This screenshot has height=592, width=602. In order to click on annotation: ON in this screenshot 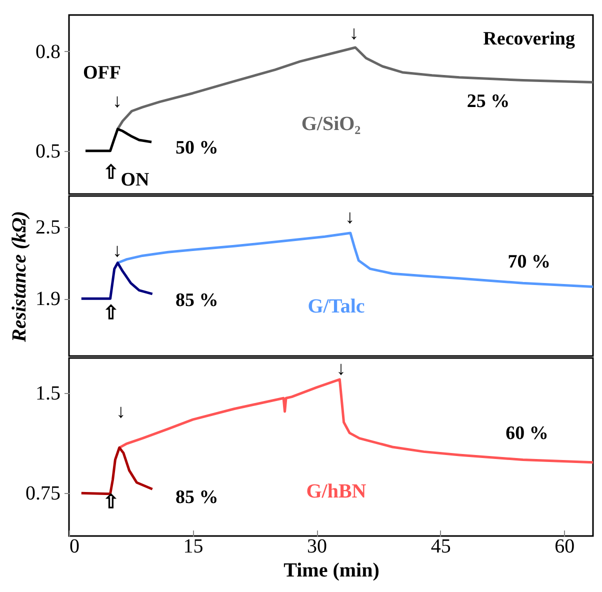, I will do `click(135, 180)`.